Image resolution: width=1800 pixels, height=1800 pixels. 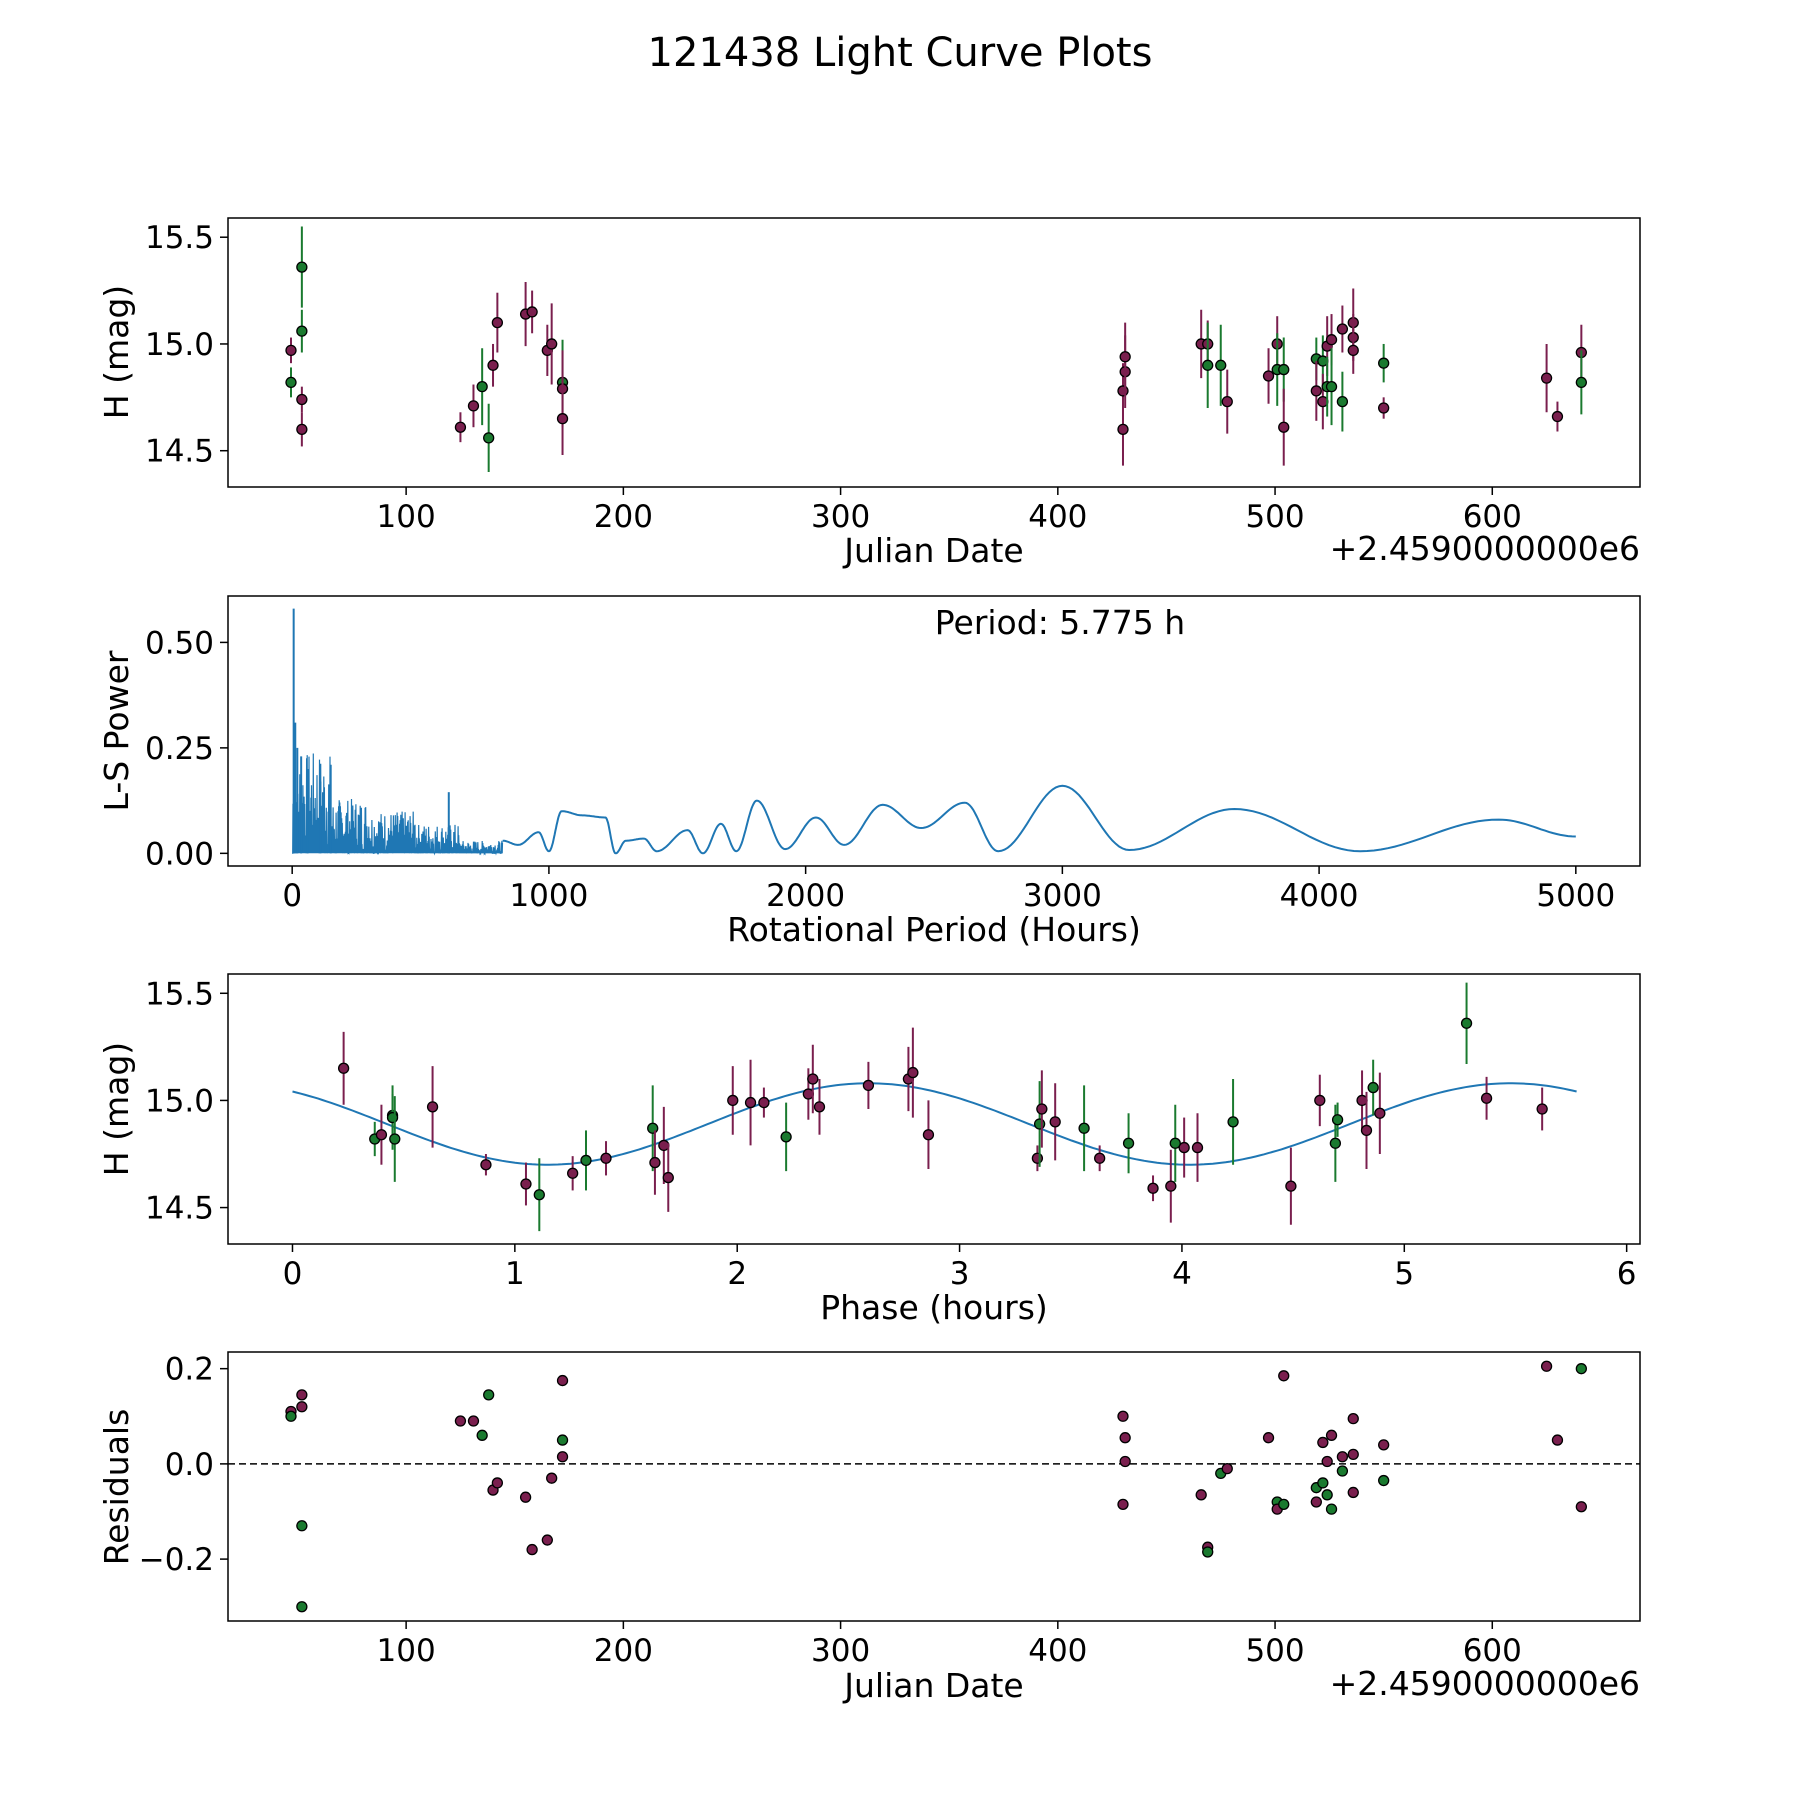 I want to click on light-curve-points, so click(x=936, y=349).